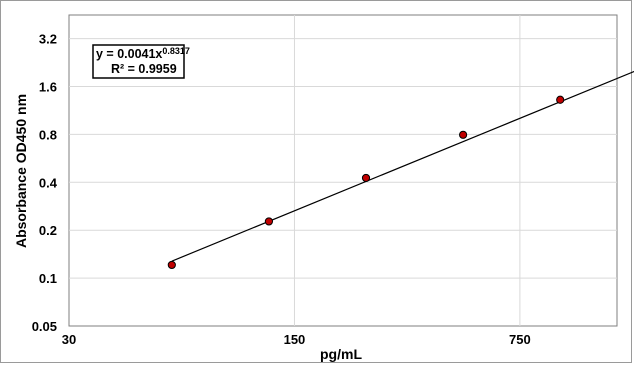 The height and width of the screenshot is (366, 634). What do you see at coordinates (44, 326) in the screenshot?
I see `y-tick-label-0: 0.05` at bounding box center [44, 326].